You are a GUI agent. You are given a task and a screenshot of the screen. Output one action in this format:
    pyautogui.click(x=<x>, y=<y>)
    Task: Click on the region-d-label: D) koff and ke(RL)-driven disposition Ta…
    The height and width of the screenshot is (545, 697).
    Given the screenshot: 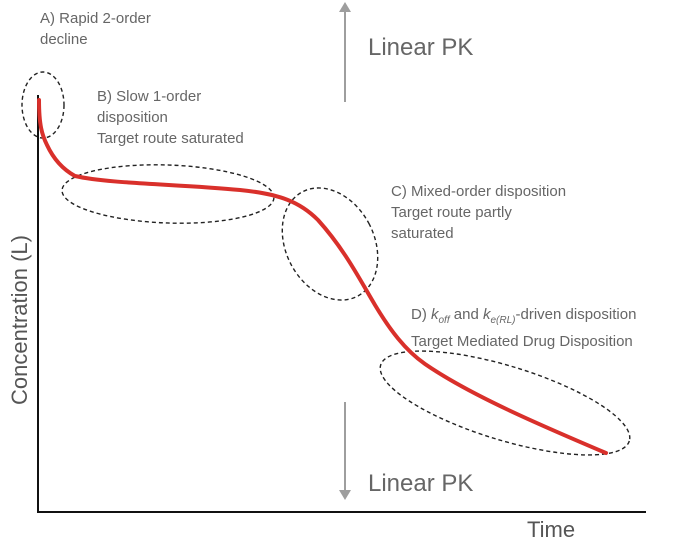 What is the action you would take?
    pyautogui.click(x=523, y=328)
    